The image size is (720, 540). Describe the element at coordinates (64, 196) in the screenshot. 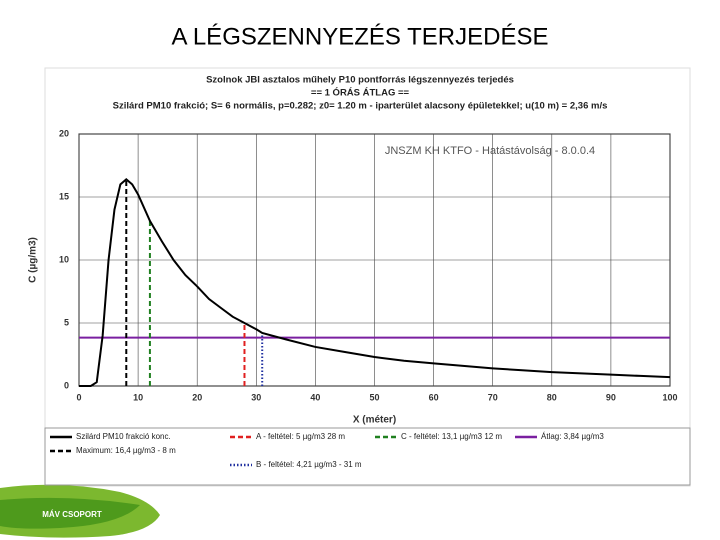

I see `y-tick-label: 15` at that location.